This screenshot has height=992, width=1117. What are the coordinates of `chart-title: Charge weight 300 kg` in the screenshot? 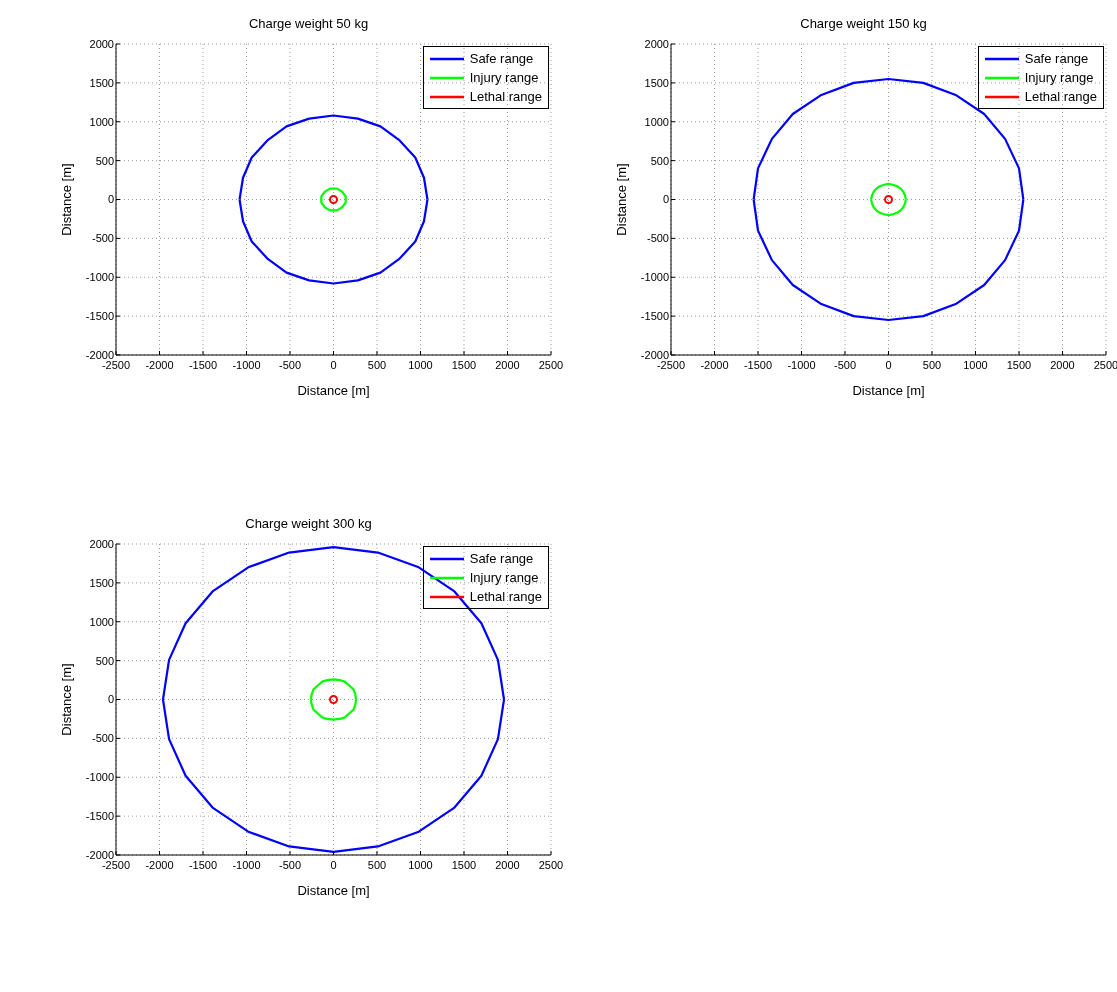 It's located at (308, 523).